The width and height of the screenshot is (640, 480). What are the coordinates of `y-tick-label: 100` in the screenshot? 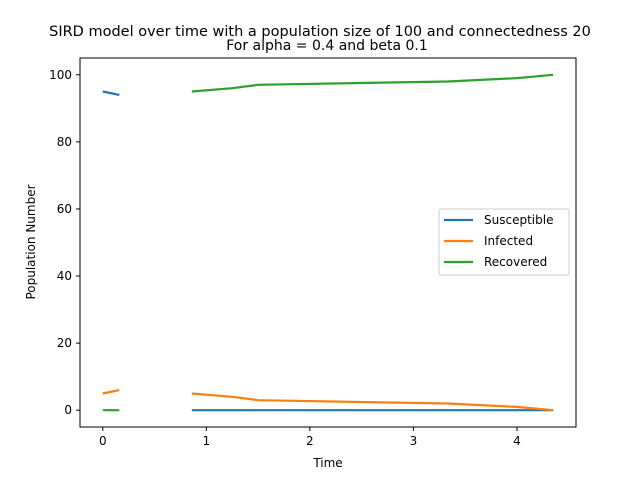 It's located at (60, 75).